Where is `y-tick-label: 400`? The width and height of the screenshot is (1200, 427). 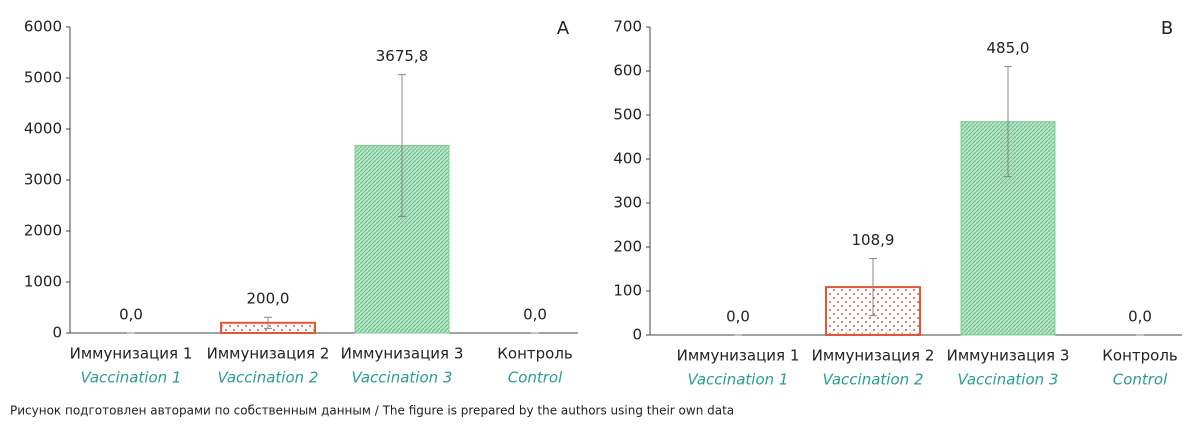
y-tick-label: 400 is located at coordinates (627, 159).